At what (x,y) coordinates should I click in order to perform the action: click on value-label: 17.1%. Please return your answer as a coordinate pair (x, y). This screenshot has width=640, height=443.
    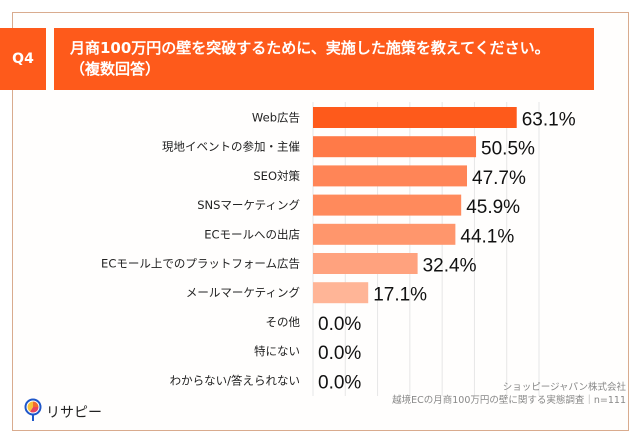
    Looking at the image, I should click on (400, 295).